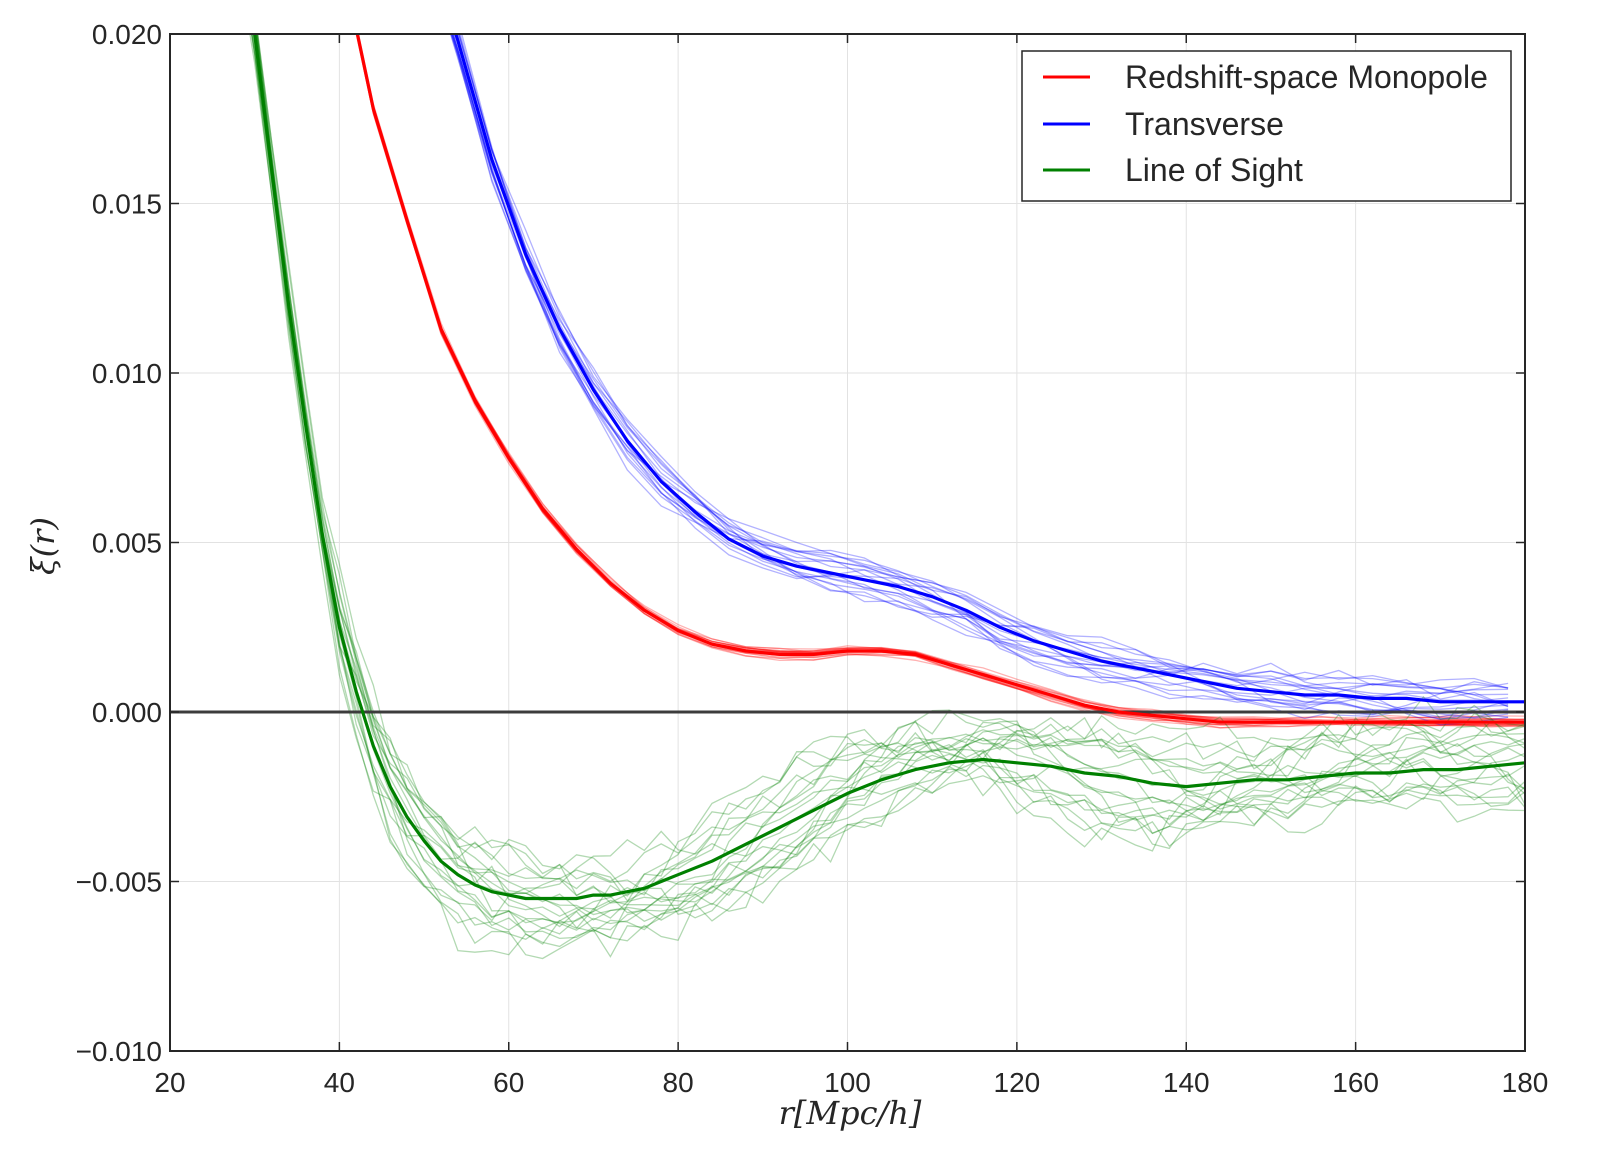 The width and height of the screenshot is (1598, 1173). What do you see at coordinates (1186, 1082) in the screenshot?
I see `x-tick-label: 140` at bounding box center [1186, 1082].